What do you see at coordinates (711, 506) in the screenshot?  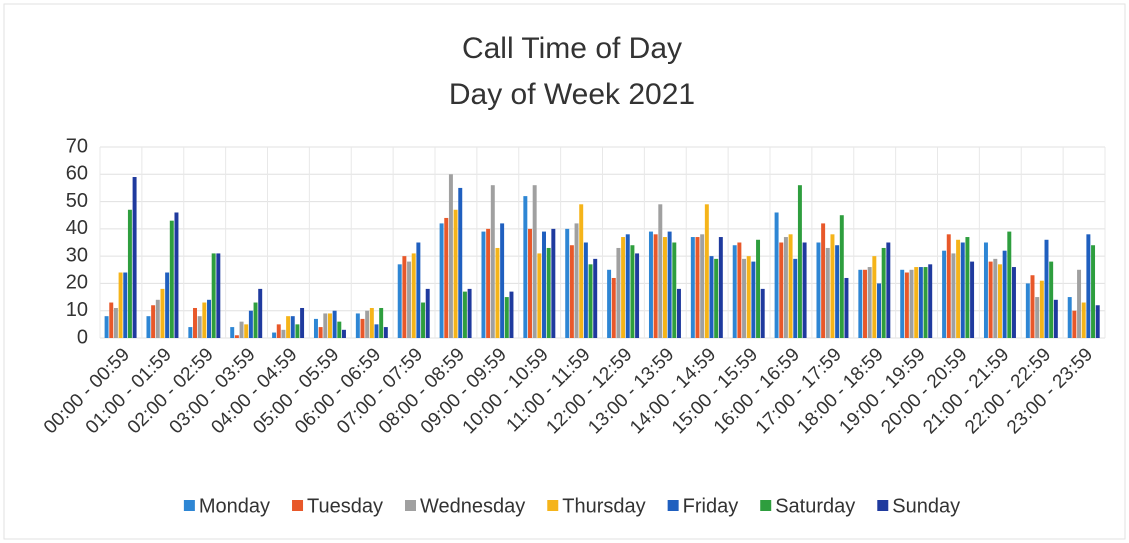 I see `legend-label: Friday` at bounding box center [711, 506].